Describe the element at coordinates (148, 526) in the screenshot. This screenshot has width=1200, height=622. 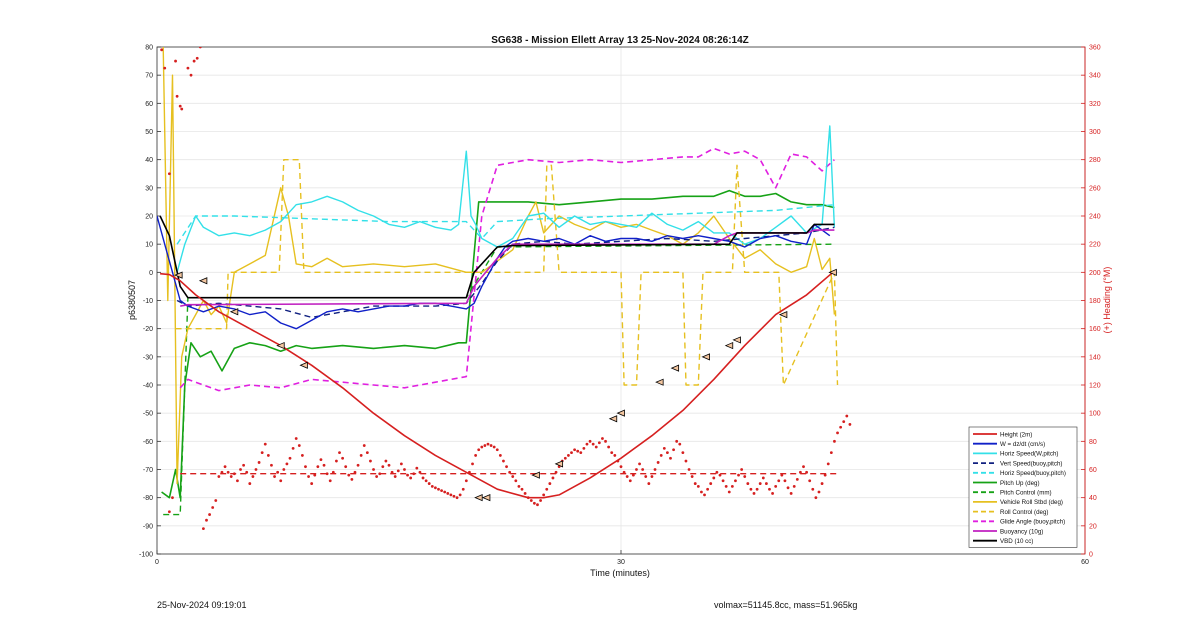
I see `y-tick-label: -90` at that location.